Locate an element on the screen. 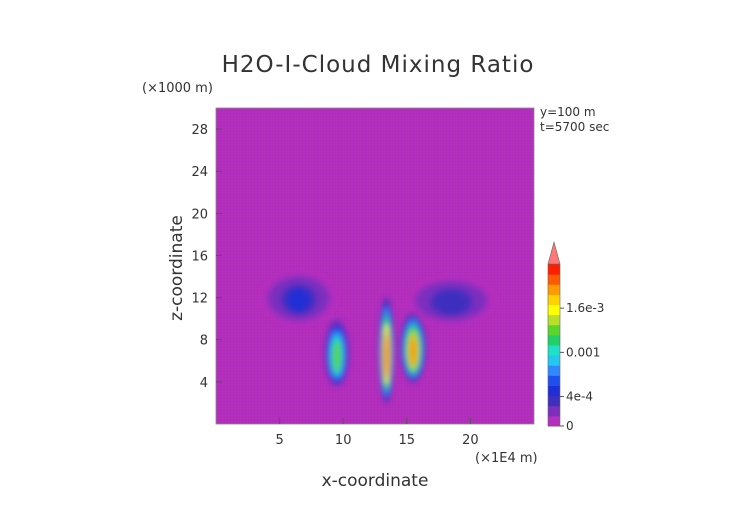 Image resolution: width=752 pixels, height=532 pixels. colorbar-tick-label: 0 is located at coordinates (570, 426).